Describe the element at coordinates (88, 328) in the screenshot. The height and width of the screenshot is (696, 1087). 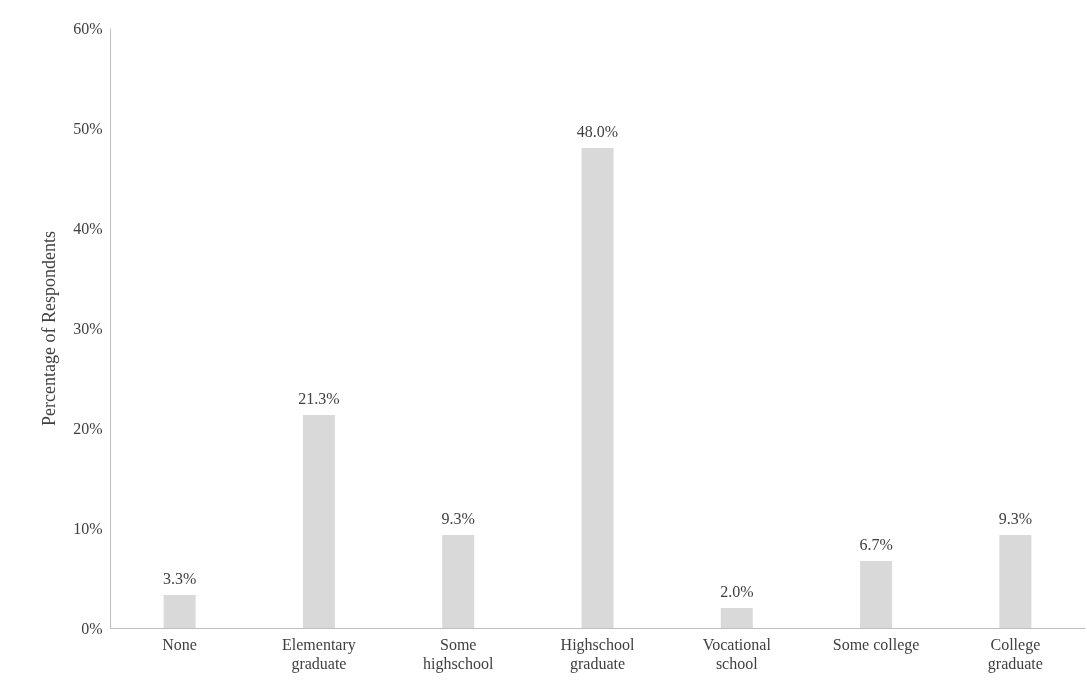
I see `y-tick-label: 30%` at that location.